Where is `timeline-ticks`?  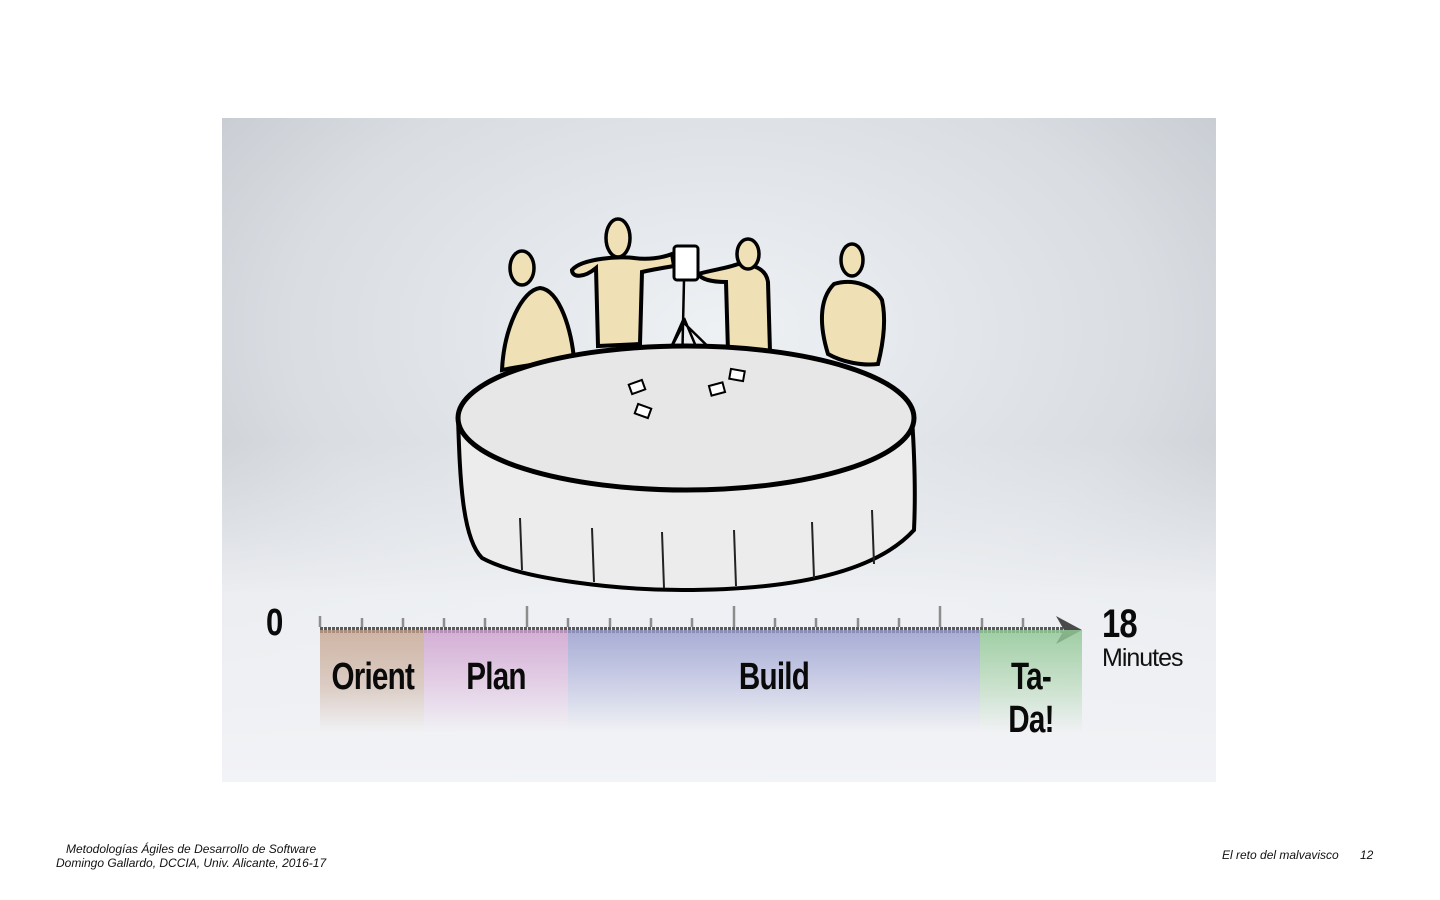 timeline-ticks is located at coordinates (671, 616).